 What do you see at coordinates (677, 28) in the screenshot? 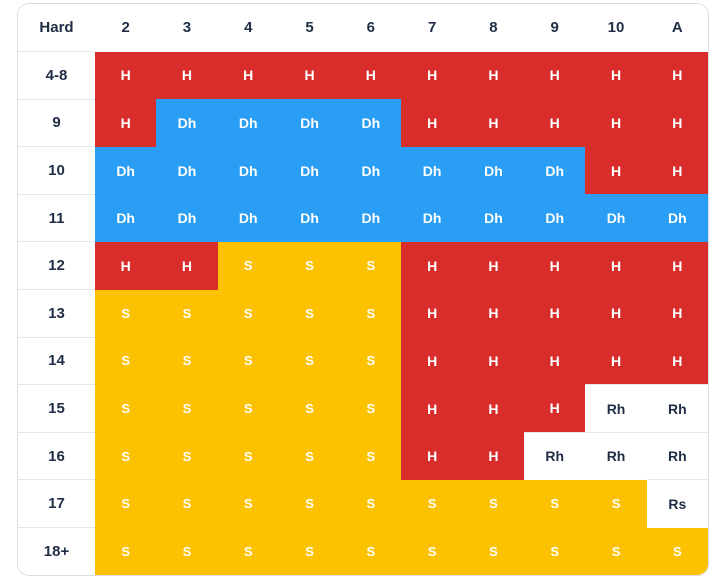
I see `dealer-card-header: A` at bounding box center [677, 28].